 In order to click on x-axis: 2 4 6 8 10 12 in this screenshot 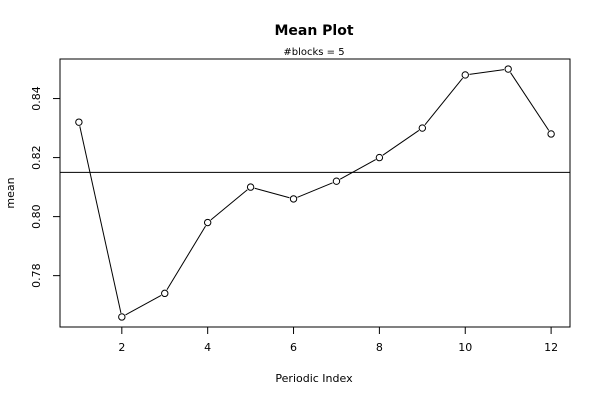, I will do `click(338, 340)`.